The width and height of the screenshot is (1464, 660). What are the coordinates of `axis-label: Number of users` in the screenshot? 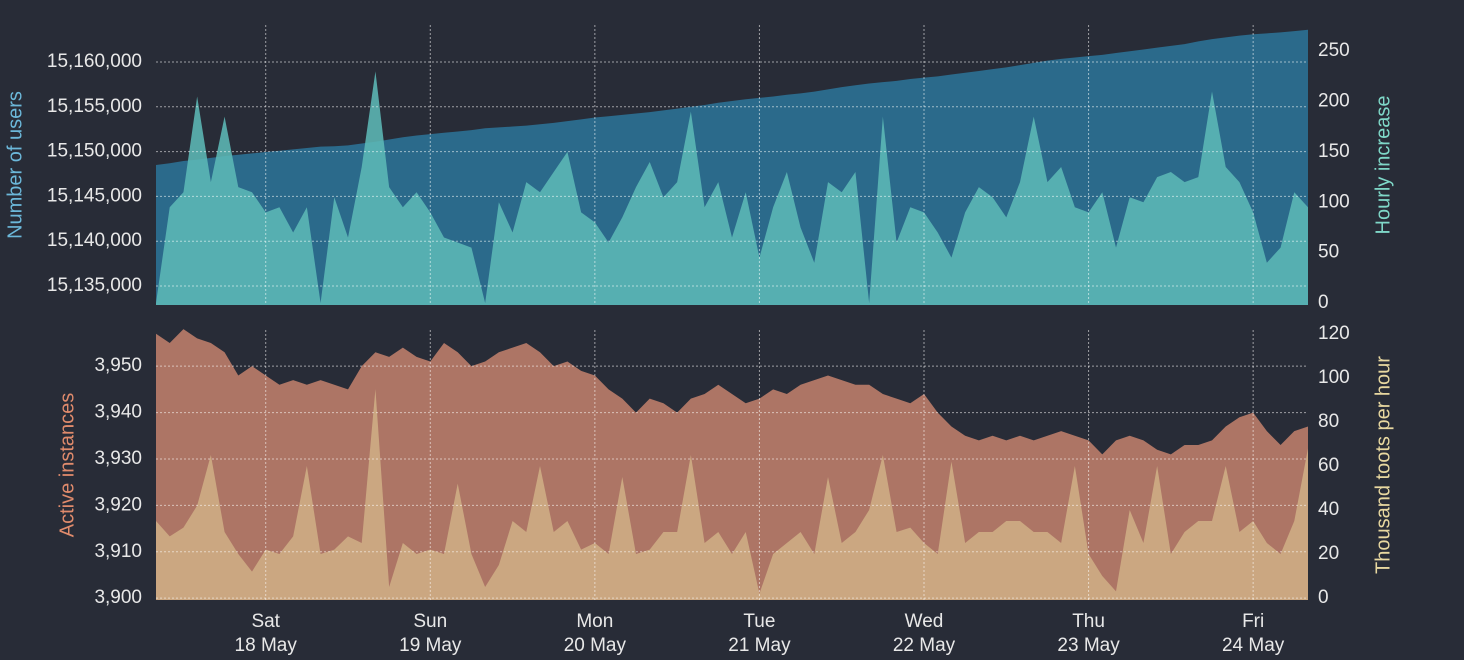 It's located at (15, 165).